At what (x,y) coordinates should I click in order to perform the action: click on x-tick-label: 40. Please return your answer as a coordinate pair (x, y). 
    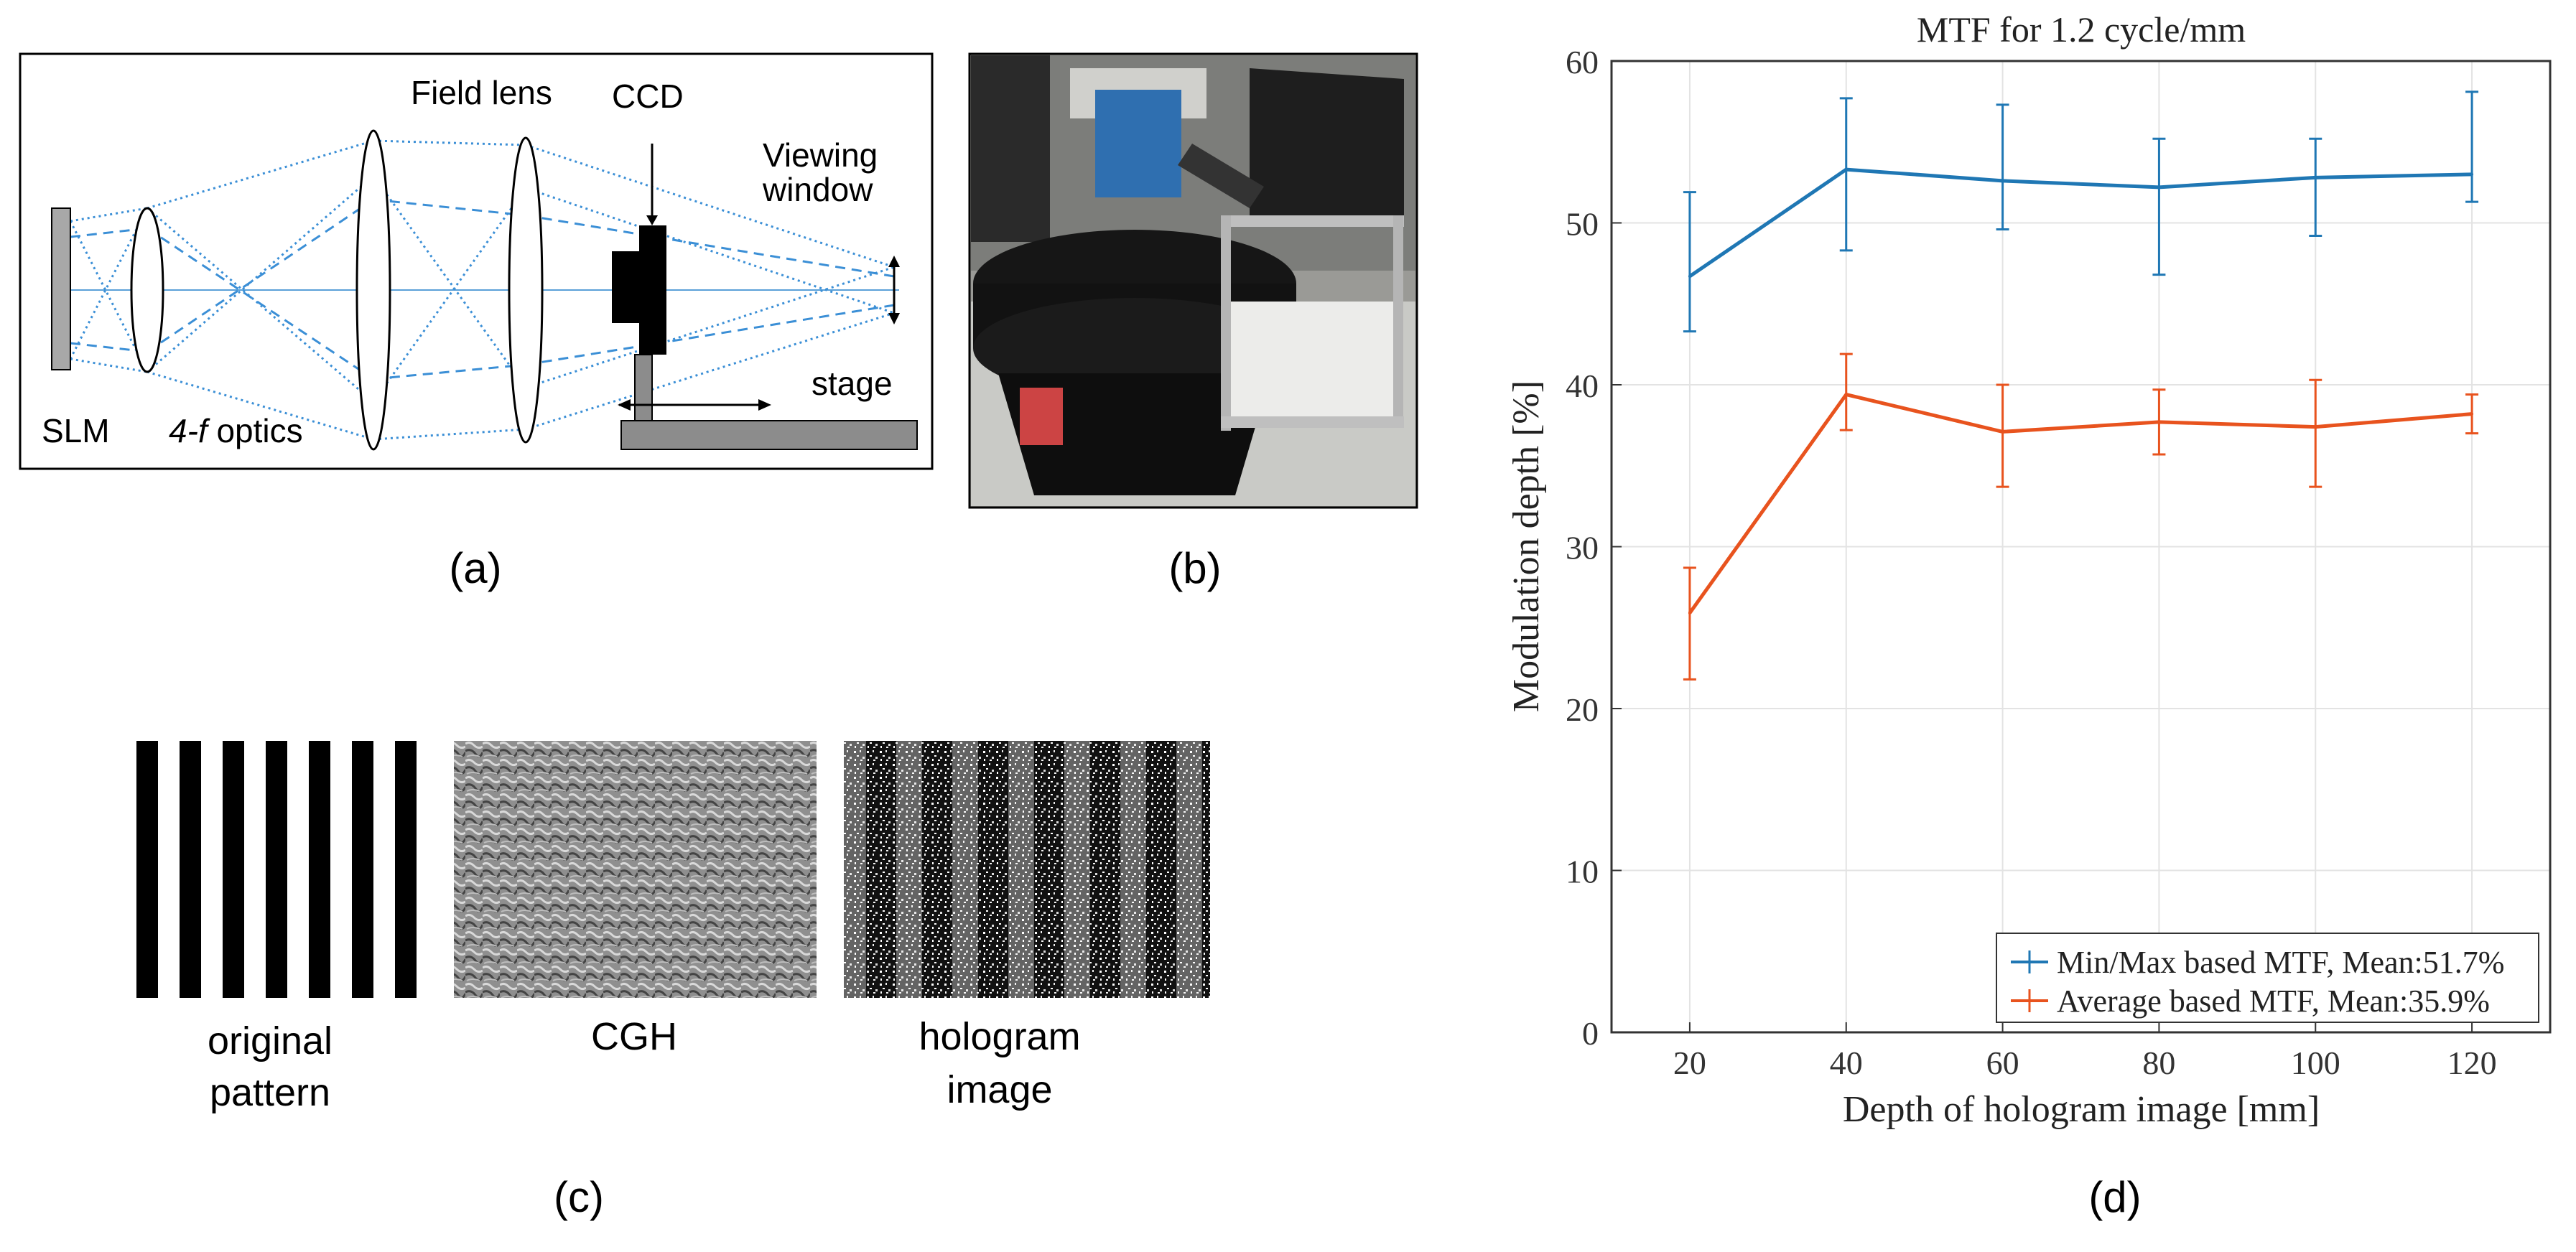
    Looking at the image, I should click on (1846, 1063).